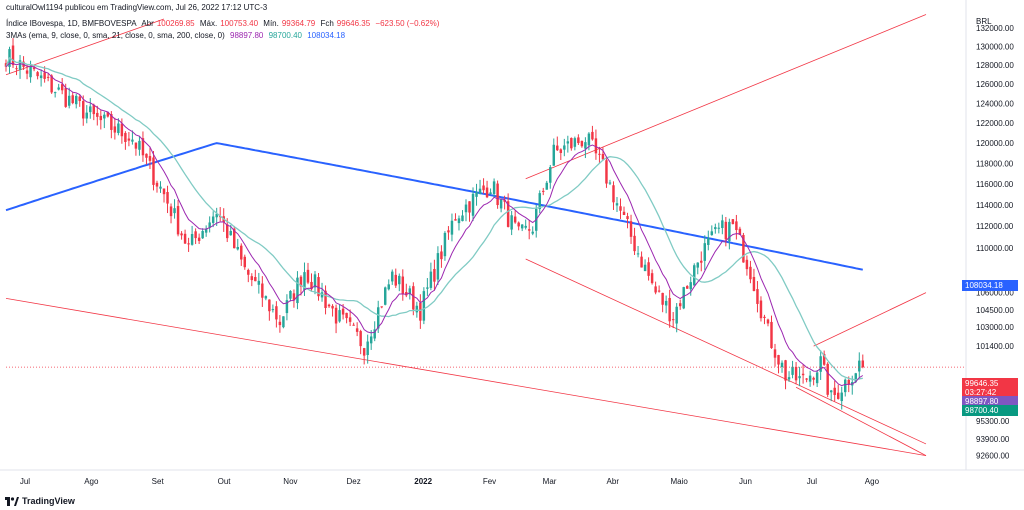 The height and width of the screenshot is (510, 1024). Describe the element at coordinates (995, 47) in the screenshot. I see `y-tick-label: 130000.00` at that location.